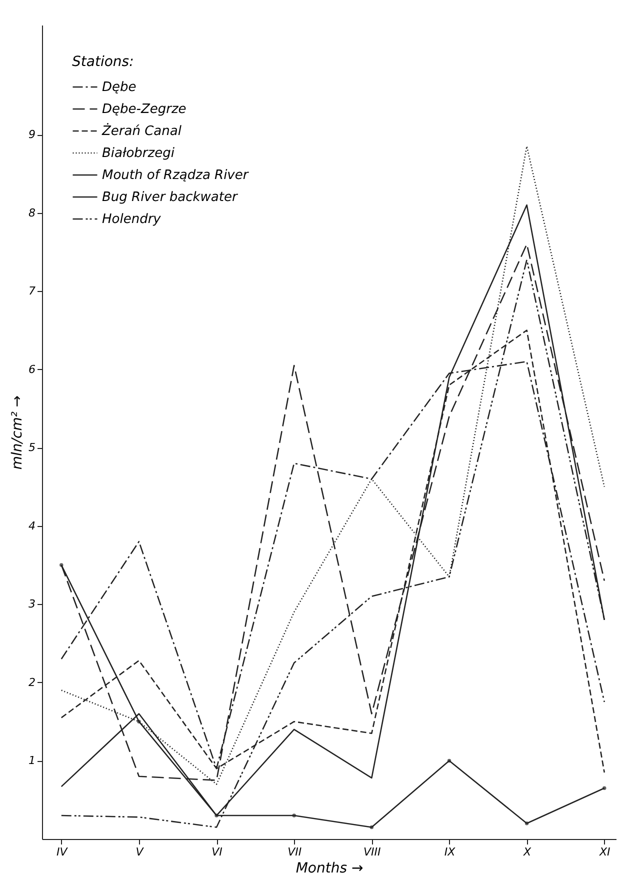  I want to click on x-tick-label: VI, so click(217, 852).